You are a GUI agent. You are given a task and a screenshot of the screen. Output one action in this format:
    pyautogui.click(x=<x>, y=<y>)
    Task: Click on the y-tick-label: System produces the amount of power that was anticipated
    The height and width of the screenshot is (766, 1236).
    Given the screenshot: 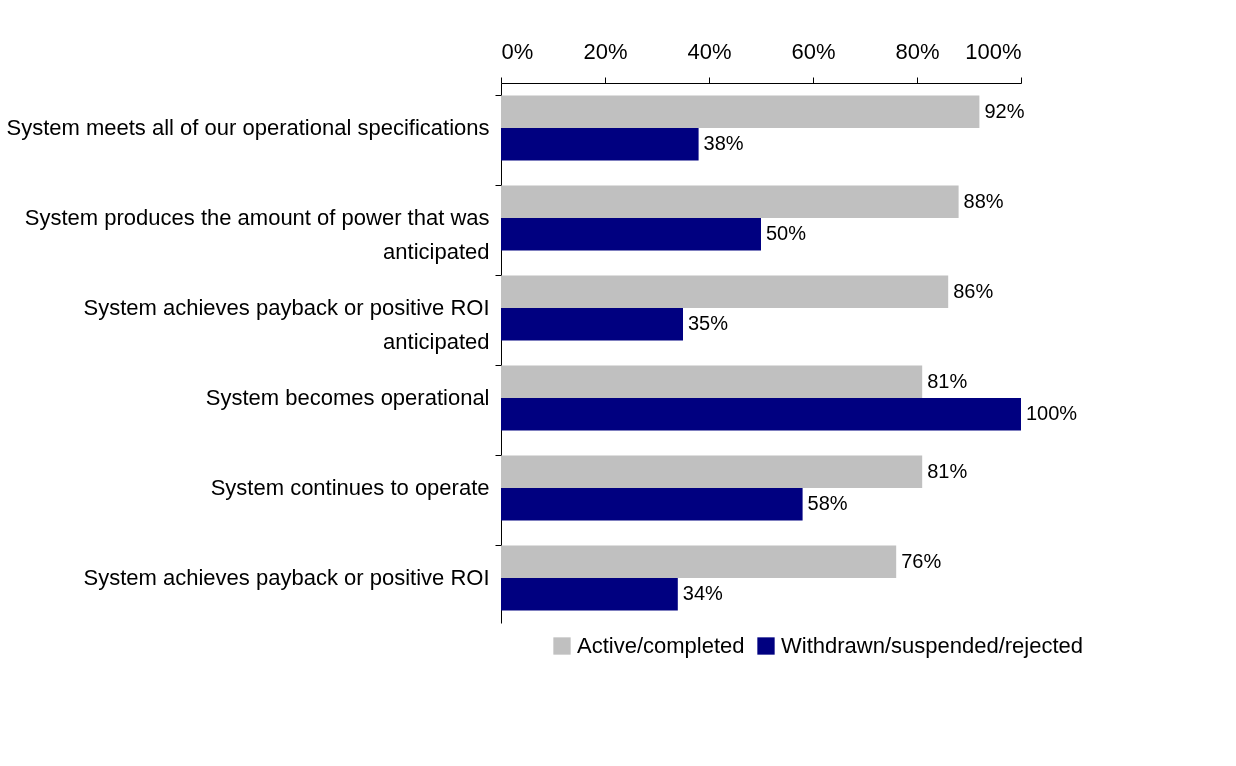 What is the action you would take?
    pyautogui.click(x=257, y=234)
    